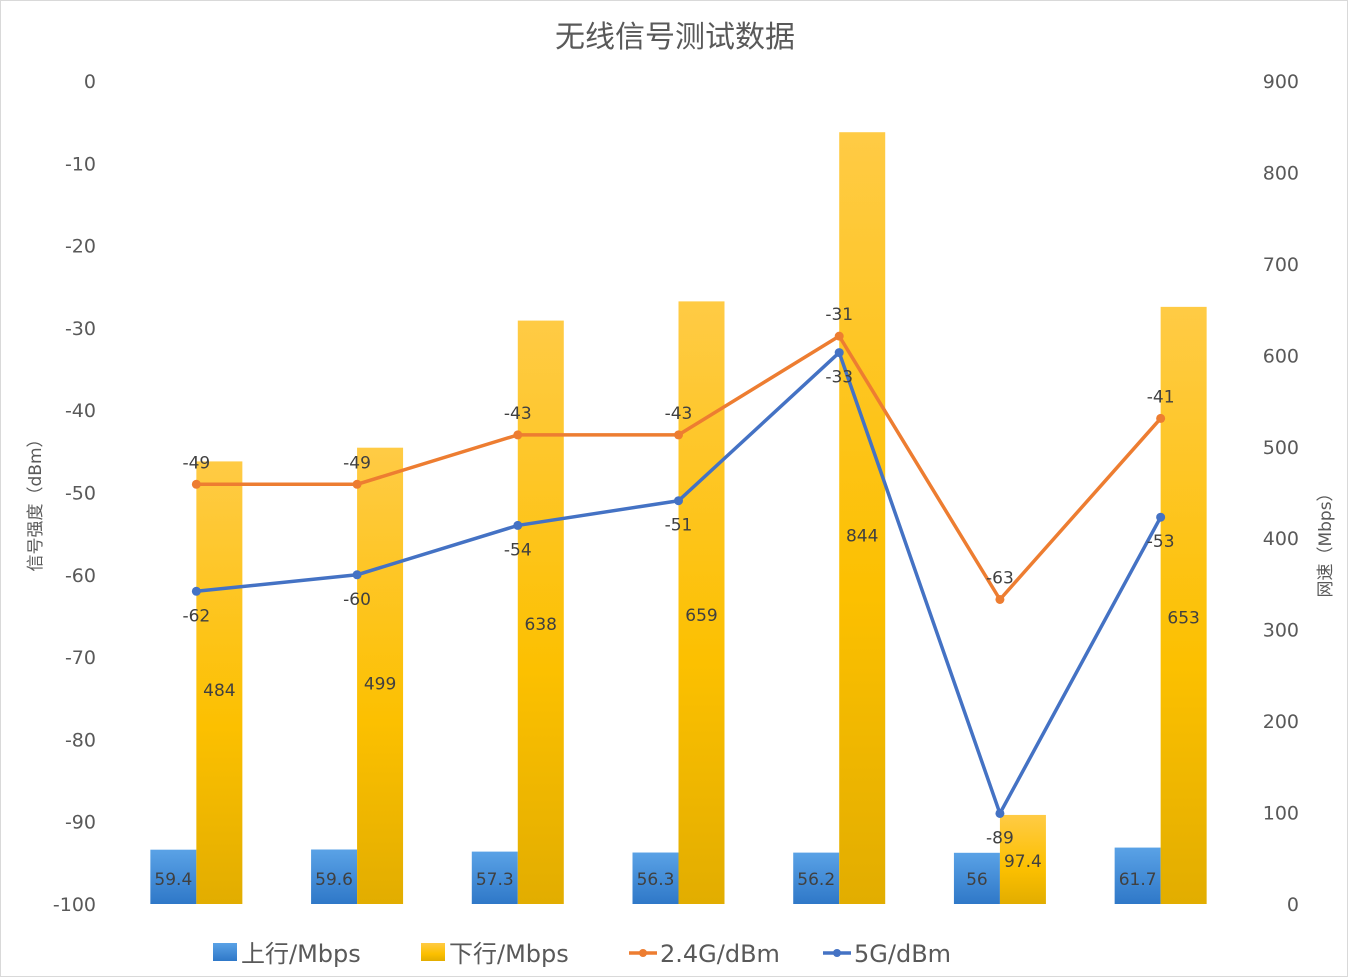 This screenshot has width=1348, height=978. What do you see at coordinates (219, 691) in the screenshot?
I see `download-bar-label: 484` at bounding box center [219, 691].